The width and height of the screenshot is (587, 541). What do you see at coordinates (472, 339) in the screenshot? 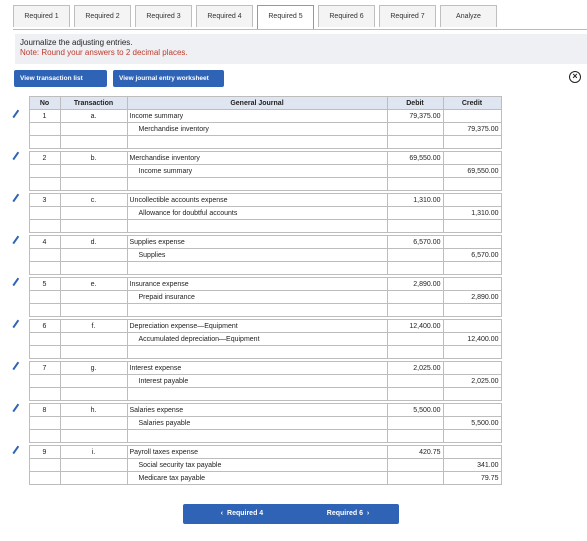
I see `credit-cell: 12,400.00` at bounding box center [472, 339].